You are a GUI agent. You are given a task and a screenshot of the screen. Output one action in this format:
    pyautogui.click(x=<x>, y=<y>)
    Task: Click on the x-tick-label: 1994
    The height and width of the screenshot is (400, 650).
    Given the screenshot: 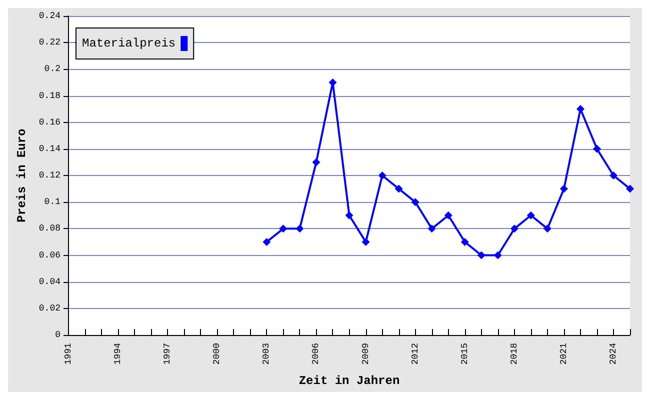 What is the action you would take?
    pyautogui.click(x=118, y=354)
    